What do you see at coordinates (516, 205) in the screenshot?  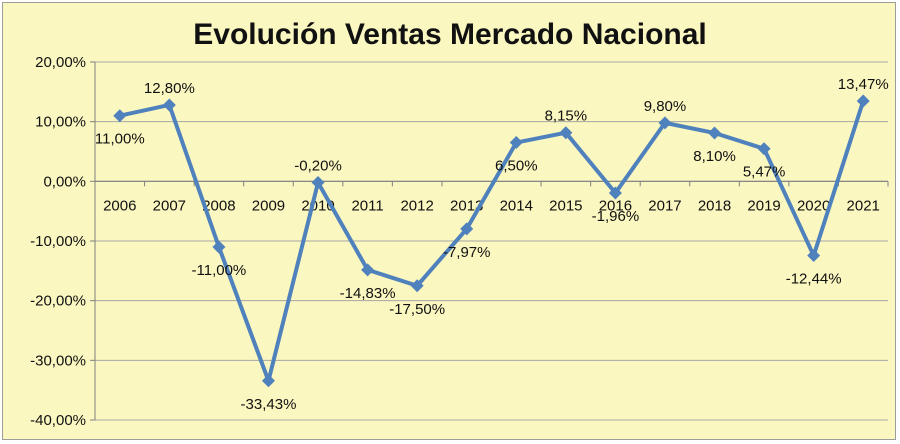 I see `x-tick-label: 2014` at bounding box center [516, 205].